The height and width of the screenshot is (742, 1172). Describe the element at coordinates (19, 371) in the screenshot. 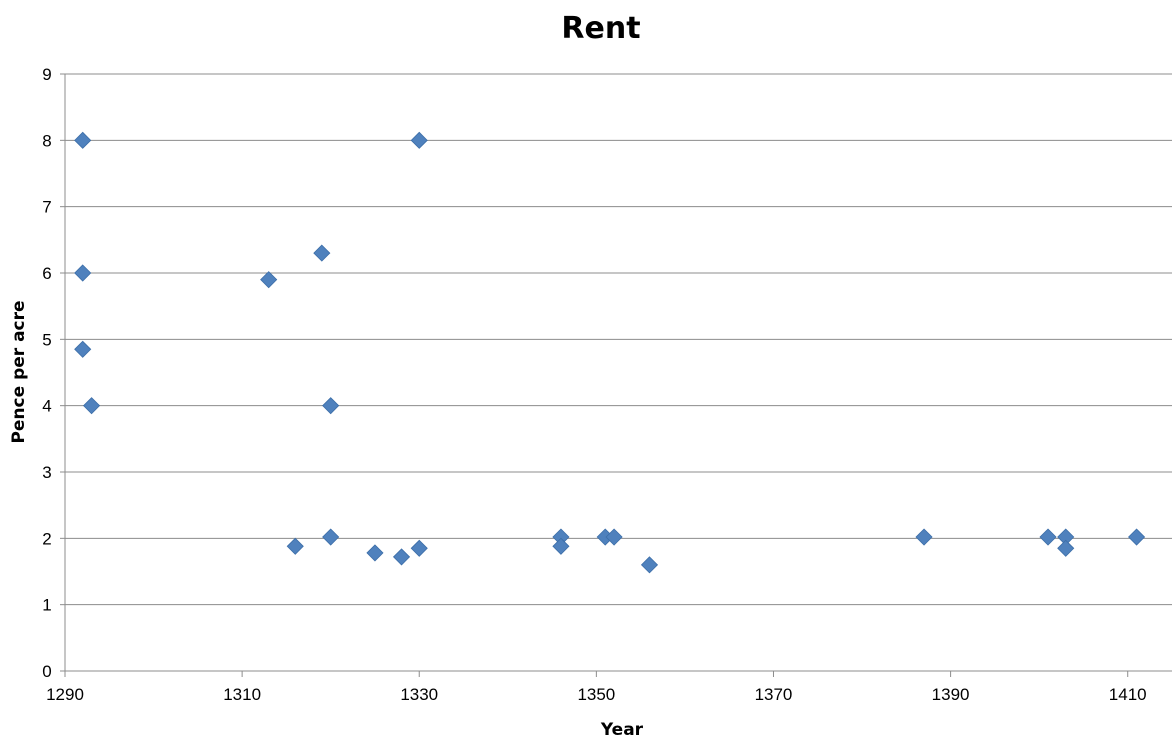

I see `y-axis-label: Pence per acre` at that location.